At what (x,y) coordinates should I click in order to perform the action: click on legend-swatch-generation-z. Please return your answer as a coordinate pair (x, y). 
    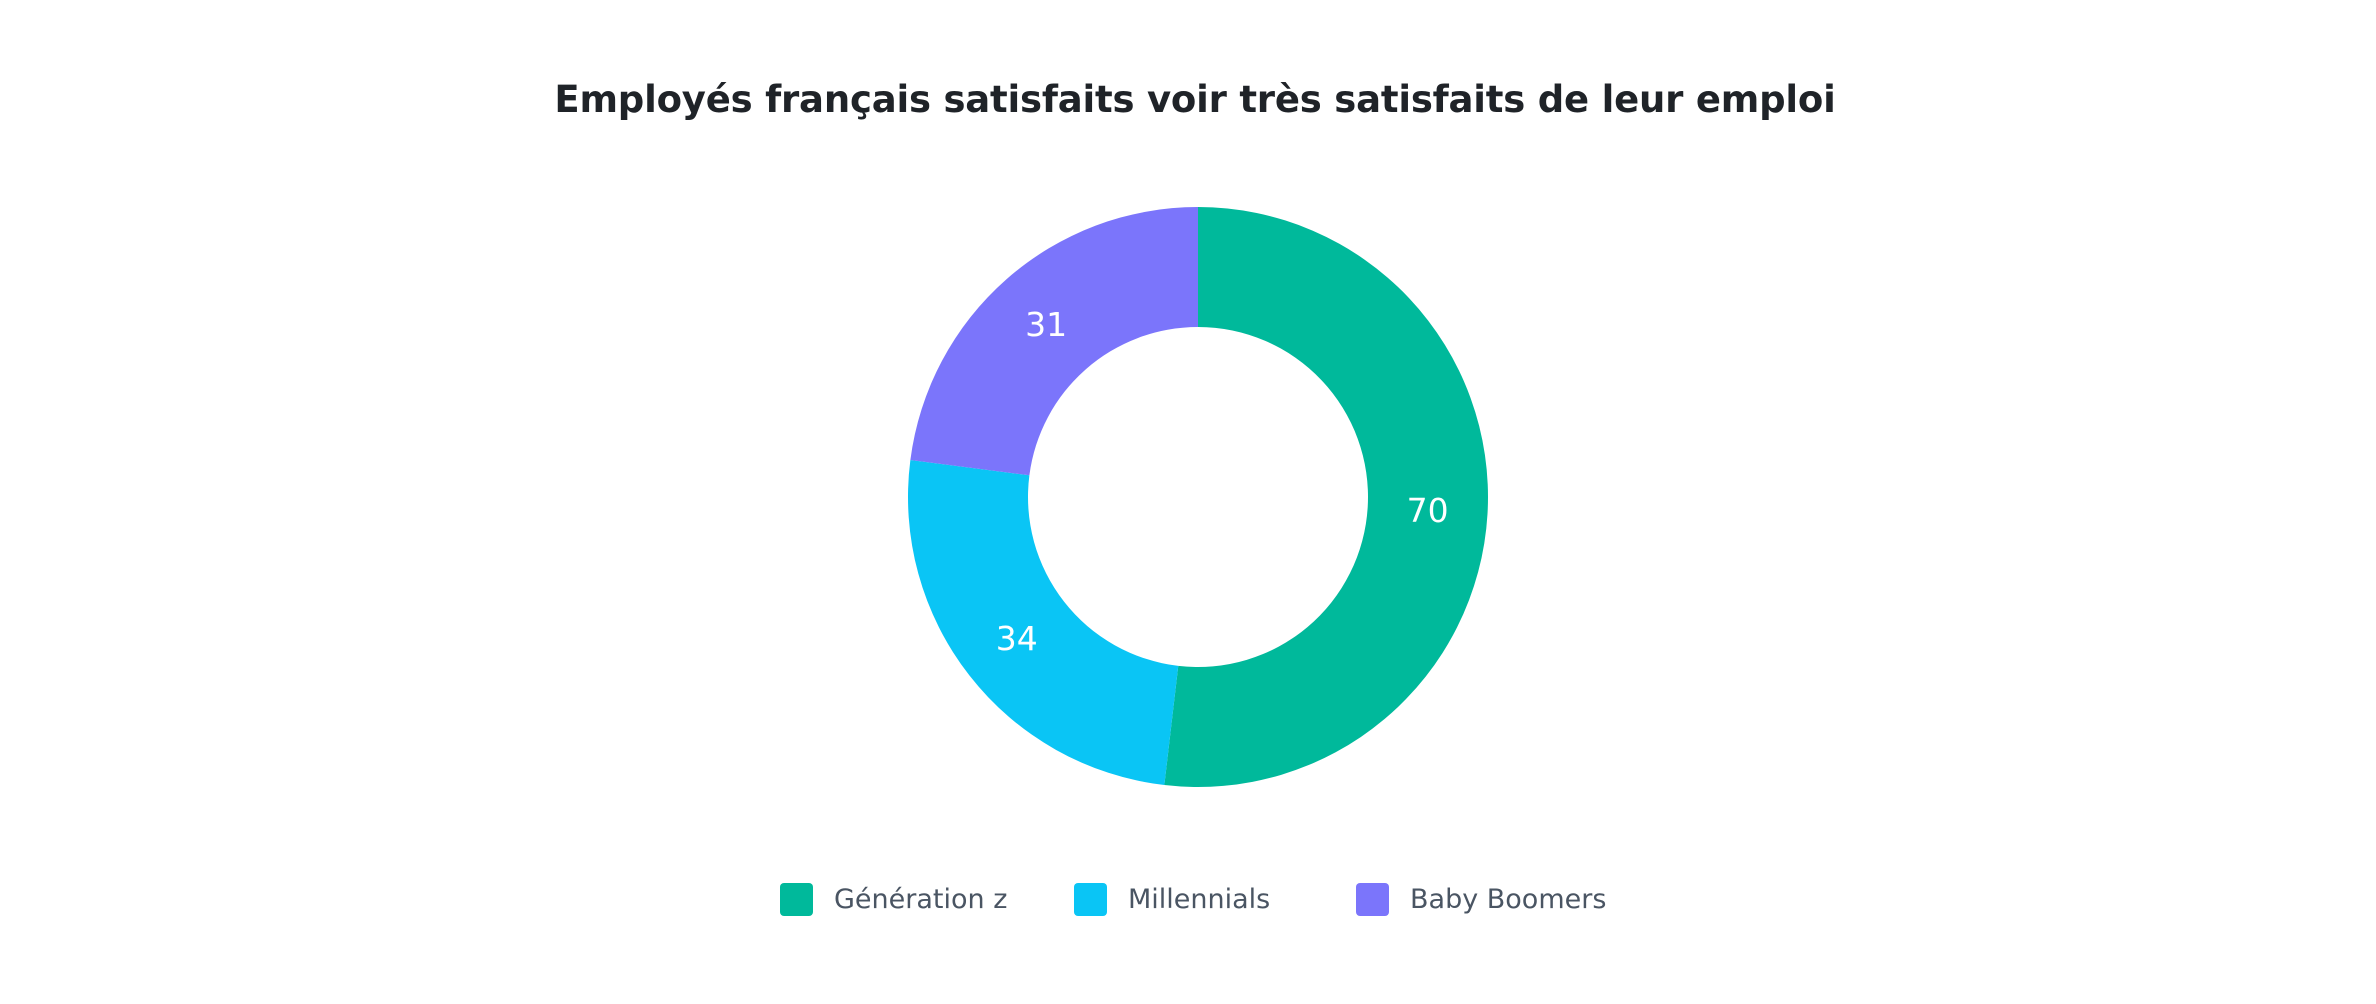
    Looking at the image, I should click on (796, 899).